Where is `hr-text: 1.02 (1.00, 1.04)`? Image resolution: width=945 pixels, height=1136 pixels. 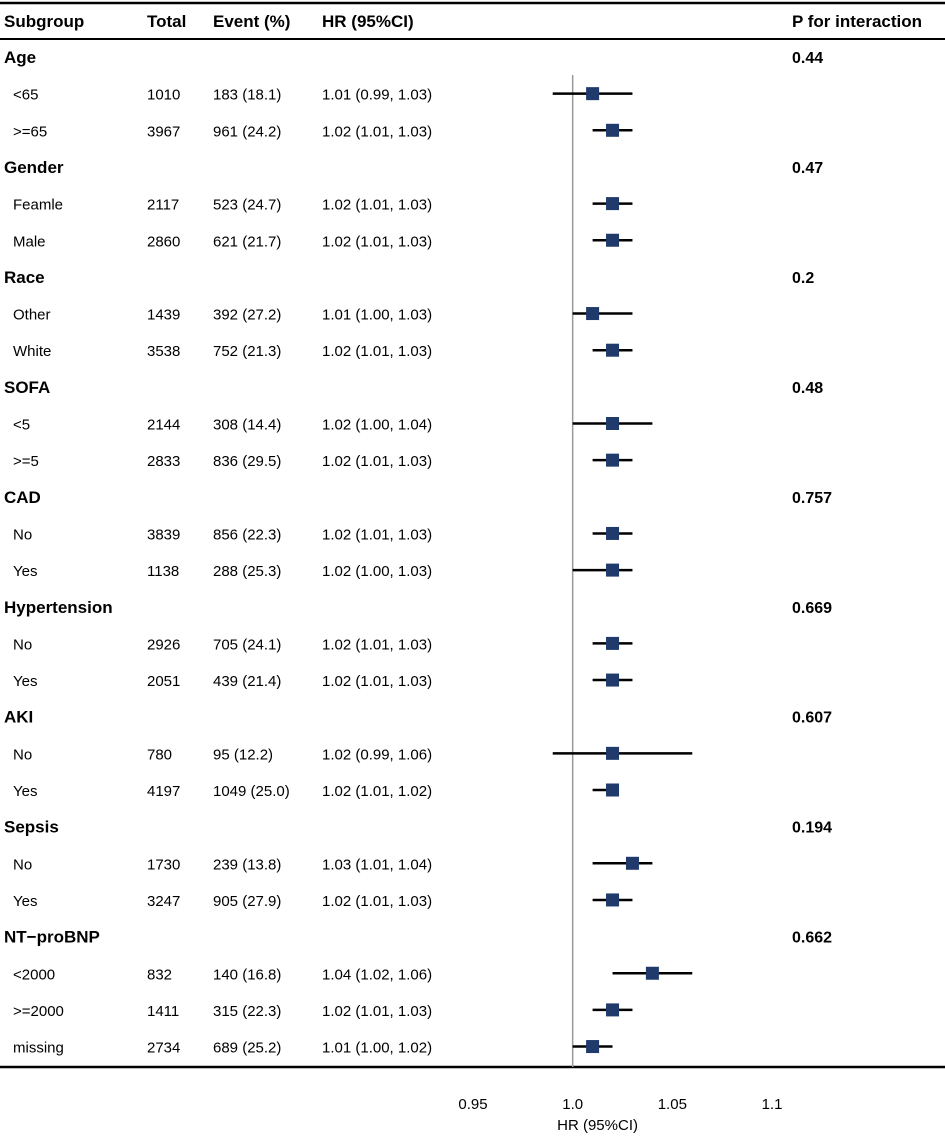
hr-text: 1.02 (1.00, 1.04) is located at coordinates (377, 425).